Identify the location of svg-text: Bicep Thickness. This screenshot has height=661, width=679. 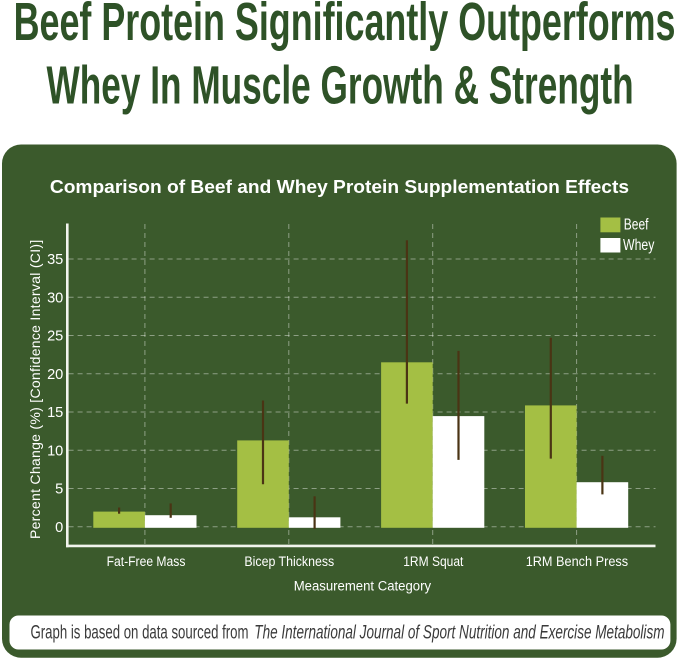
(289, 561).